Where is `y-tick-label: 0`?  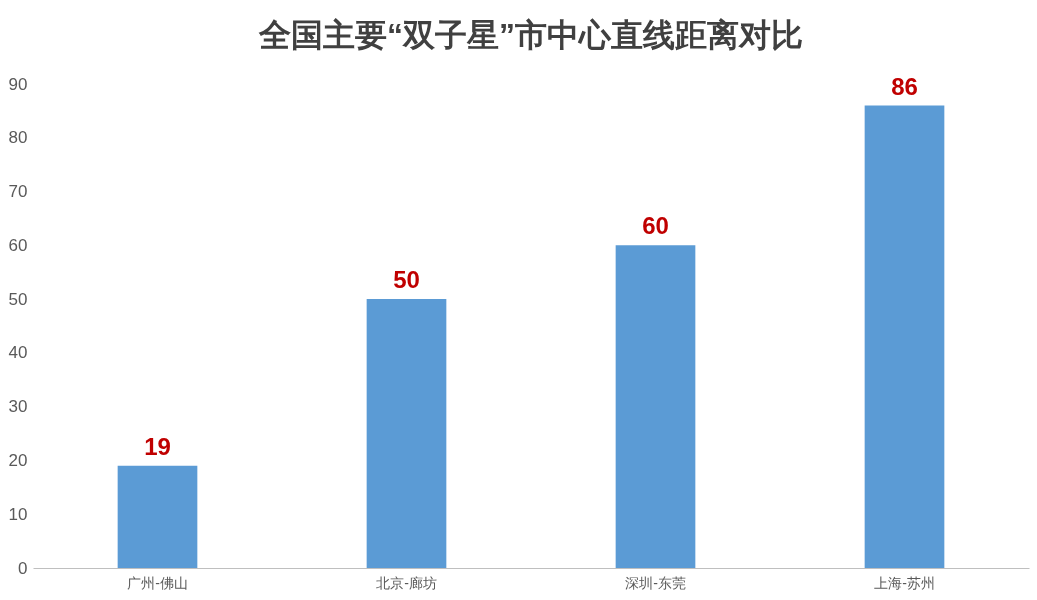
y-tick-label: 0 is located at coordinates (23, 568).